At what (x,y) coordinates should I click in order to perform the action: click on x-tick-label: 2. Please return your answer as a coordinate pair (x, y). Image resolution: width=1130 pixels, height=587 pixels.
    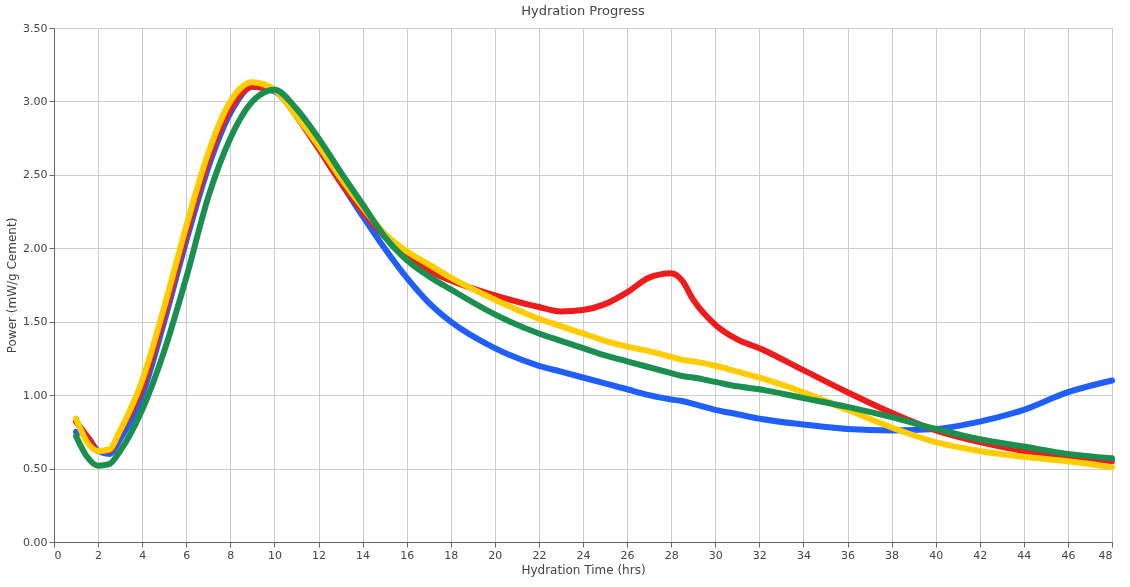
    Looking at the image, I should click on (99, 555).